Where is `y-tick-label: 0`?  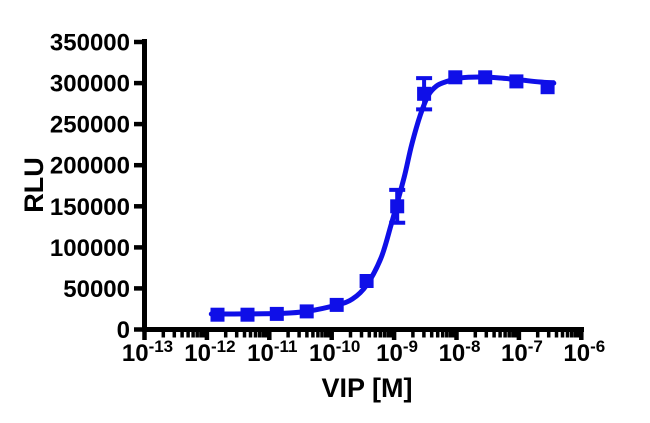
y-tick-label: 0 is located at coordinates (123, 330).